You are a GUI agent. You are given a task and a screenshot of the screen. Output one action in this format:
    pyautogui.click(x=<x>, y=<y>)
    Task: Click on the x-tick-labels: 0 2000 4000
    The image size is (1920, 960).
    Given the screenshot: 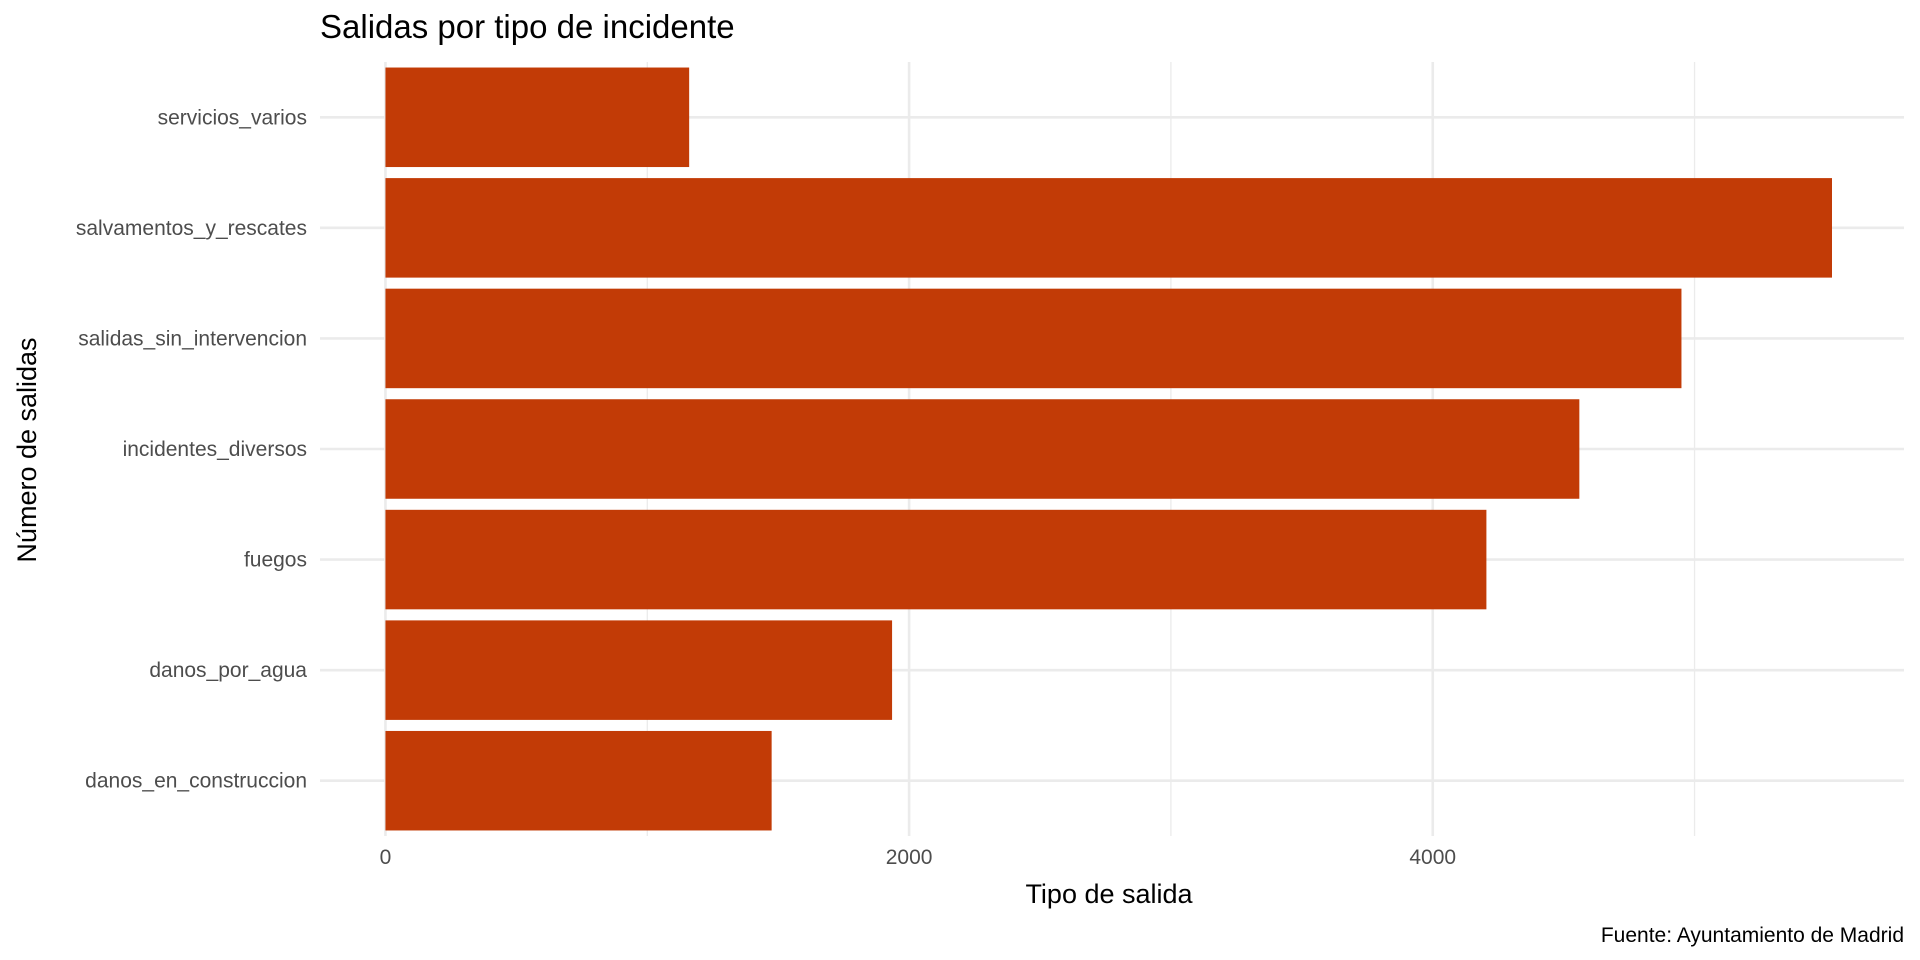 What is the action you would take?
    pyautogui.click(x=918, y=857)
    